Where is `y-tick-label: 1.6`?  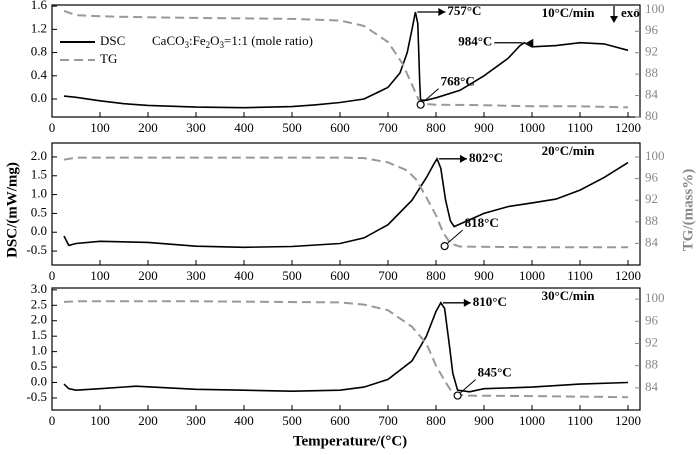 y-tick-label: 1.6 is located at coordinates (39, 6).